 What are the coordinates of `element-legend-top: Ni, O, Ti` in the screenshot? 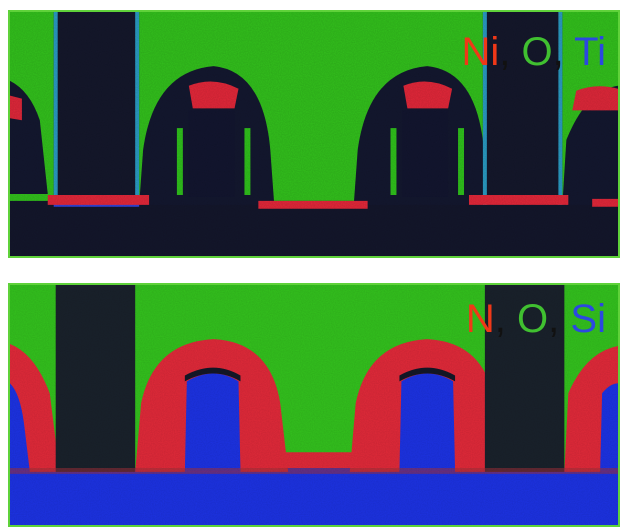 It's located at (533, 52).